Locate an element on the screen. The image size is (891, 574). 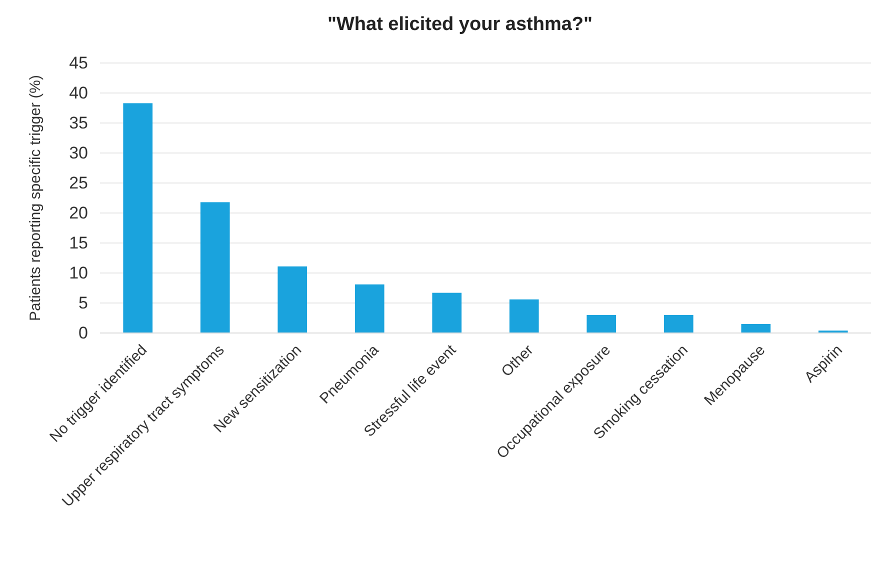
y-axis-title: Patients reporting specific trigger (%) is located at coordinates (35, 198).